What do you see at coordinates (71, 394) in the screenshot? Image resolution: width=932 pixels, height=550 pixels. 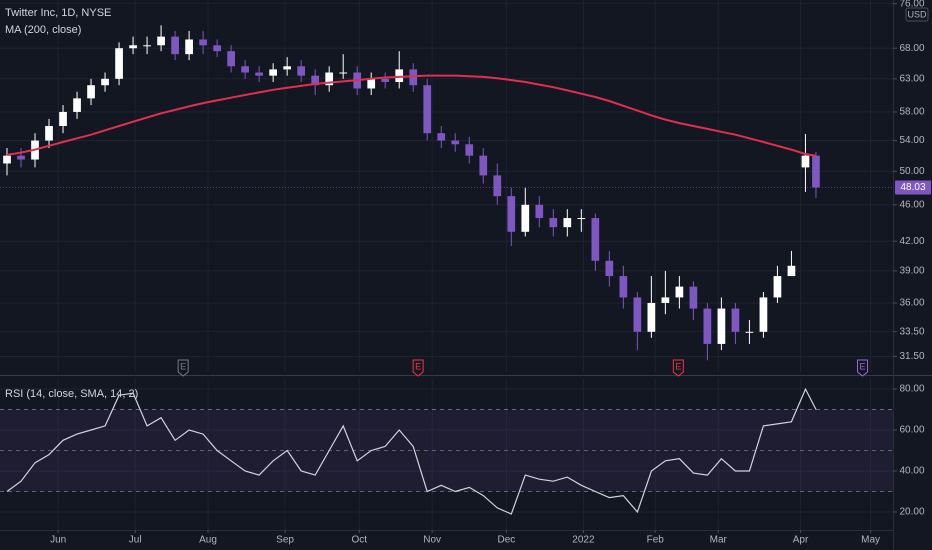 I see `legend-entry: RSI (14, close, SMA, 14, 2)` at bounding box center [71, 394].